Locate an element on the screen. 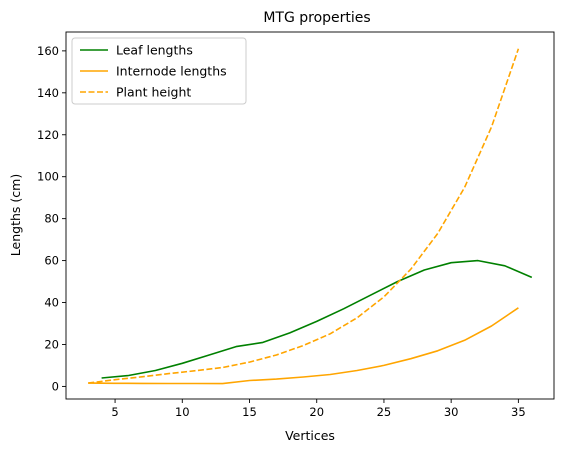  x-tick-label: 25 is located at coordinates (384, 412).